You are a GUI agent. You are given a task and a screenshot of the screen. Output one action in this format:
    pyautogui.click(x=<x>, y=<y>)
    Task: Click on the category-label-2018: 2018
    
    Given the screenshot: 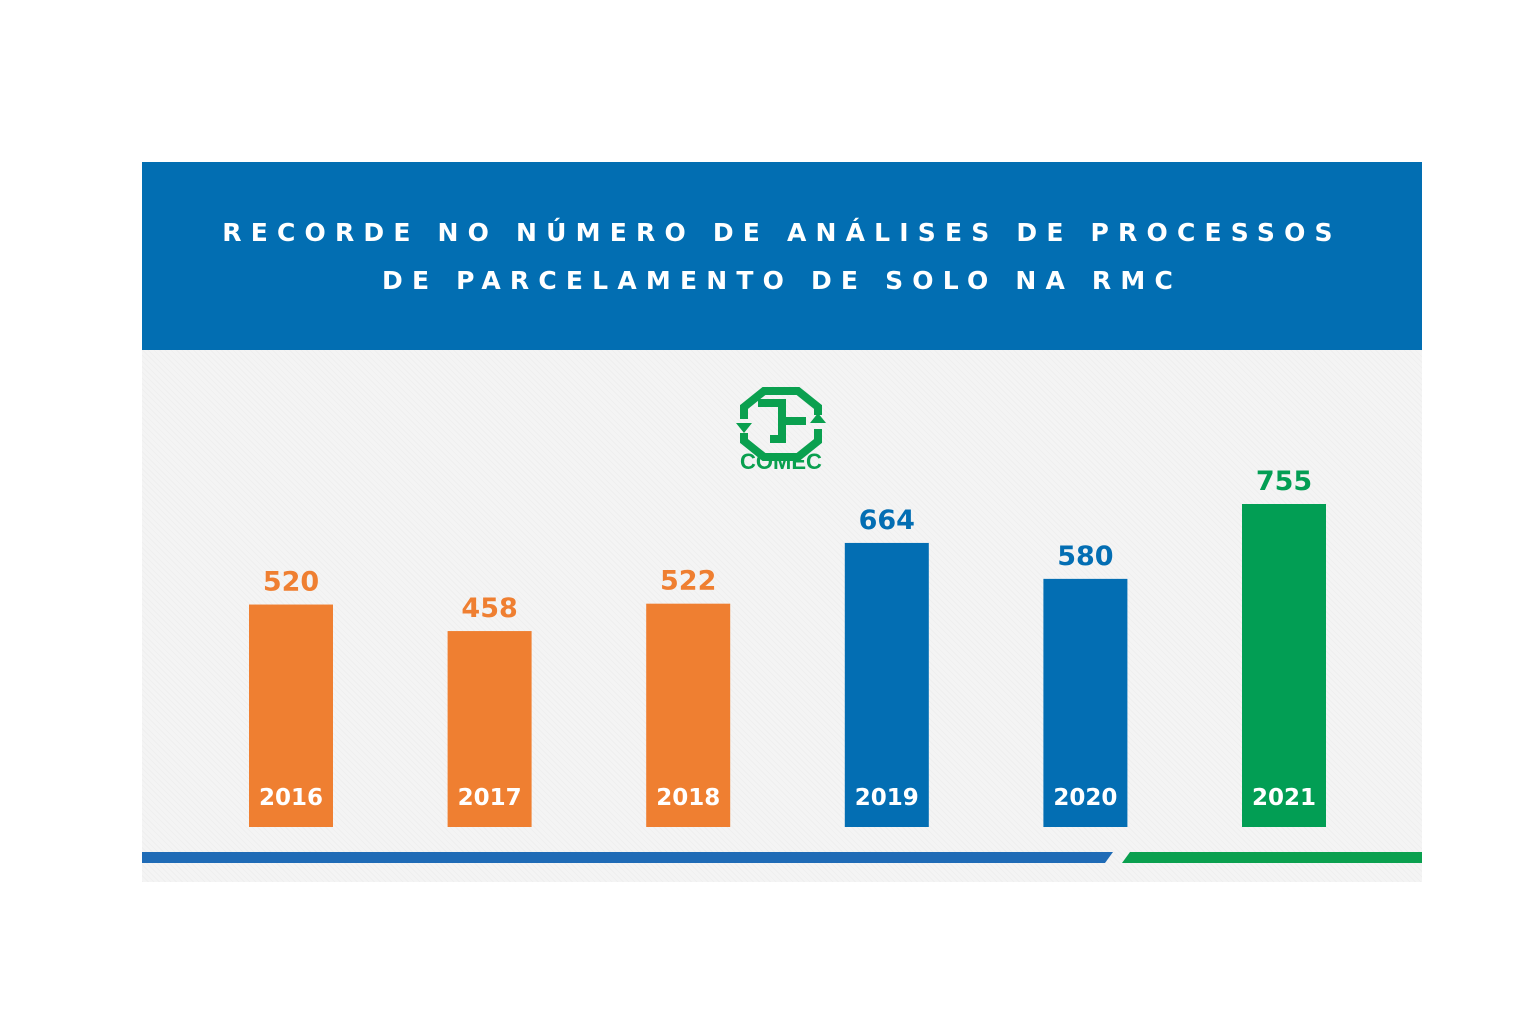 What is the action you would take?
    pyautogui.click(x=688, y=798)
    